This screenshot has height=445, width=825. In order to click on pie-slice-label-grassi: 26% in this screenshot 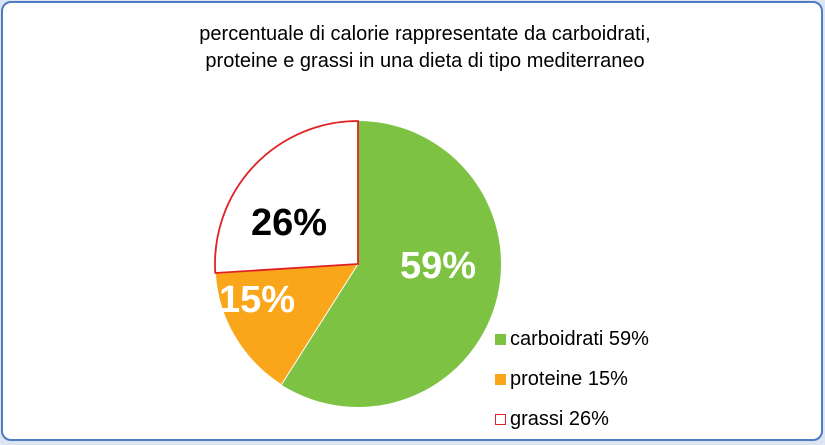, I will do `click(289, 223)`.